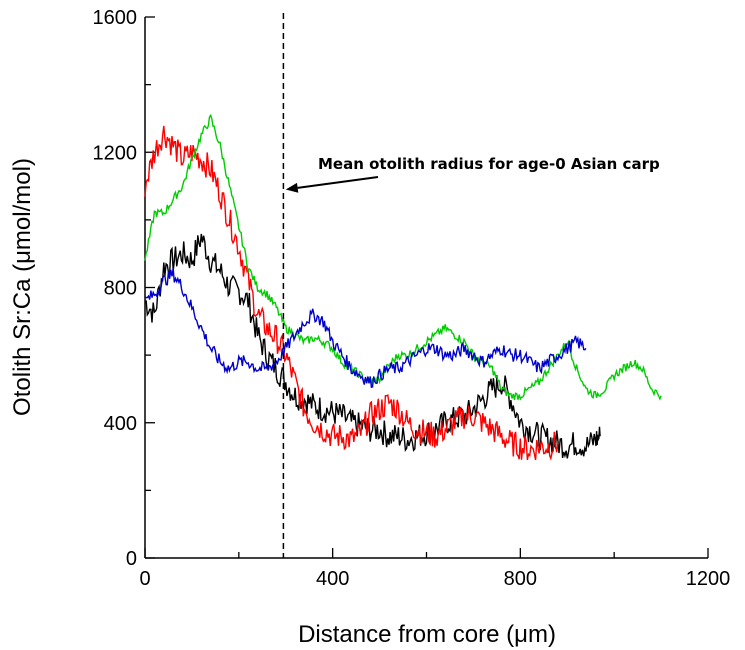  Describe the element at coordinates (489, 164) in the screenshot. I see `annotation-text: Mean otolith radius for age-0 Asian carp` at that location.